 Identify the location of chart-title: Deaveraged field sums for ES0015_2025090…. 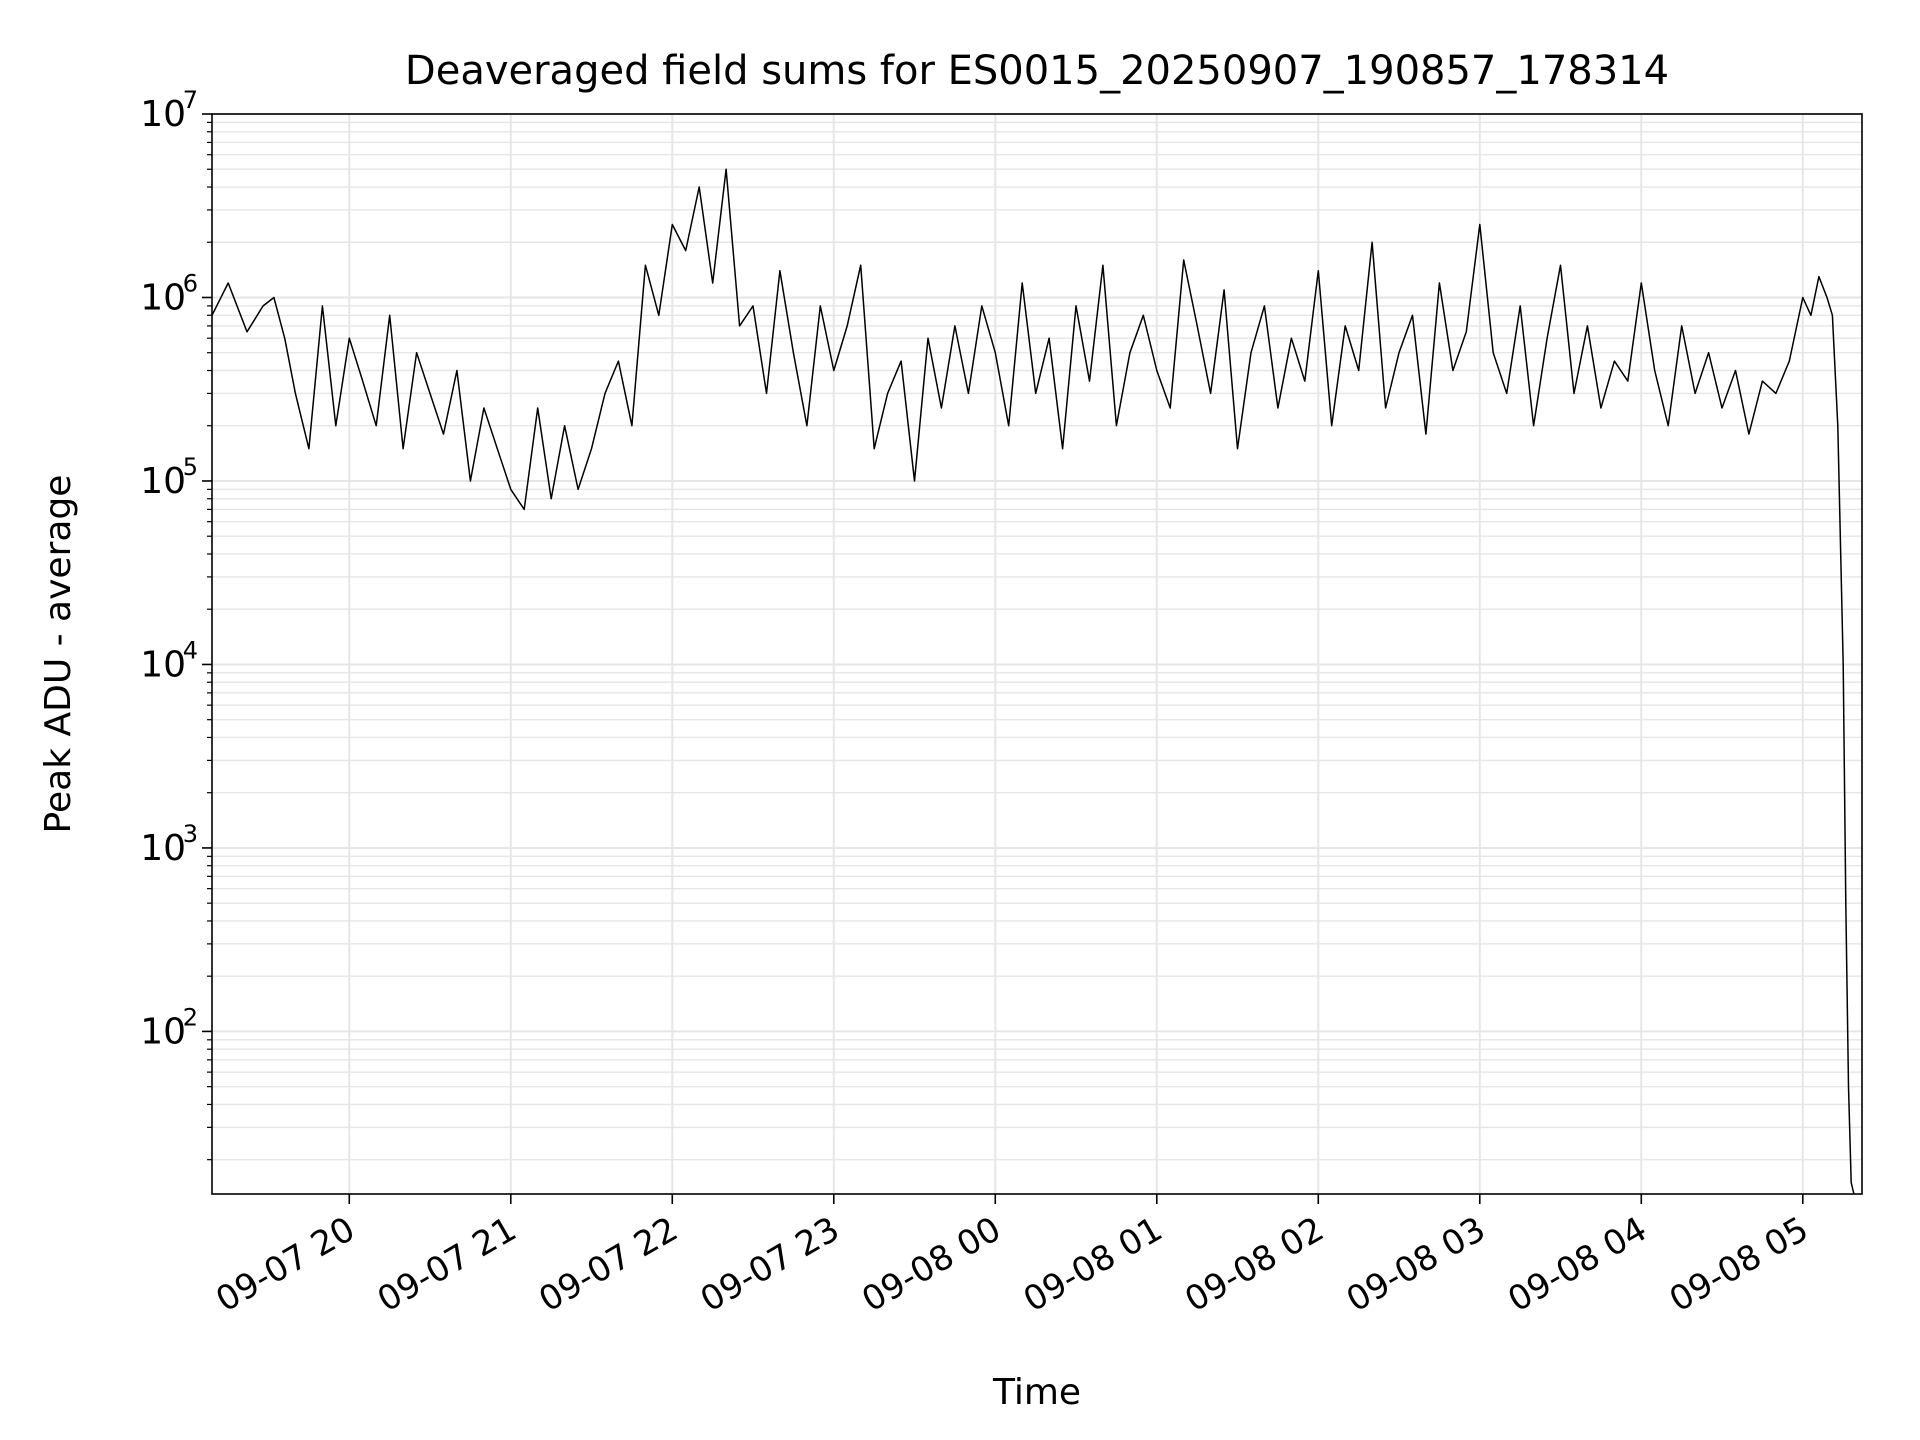
(1037, 71).